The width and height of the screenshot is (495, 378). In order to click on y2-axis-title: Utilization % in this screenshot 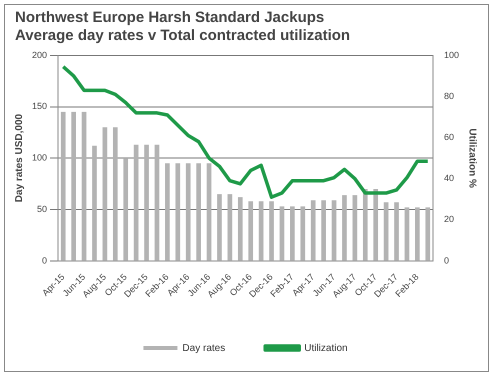, I will do `click(472, 158)`.